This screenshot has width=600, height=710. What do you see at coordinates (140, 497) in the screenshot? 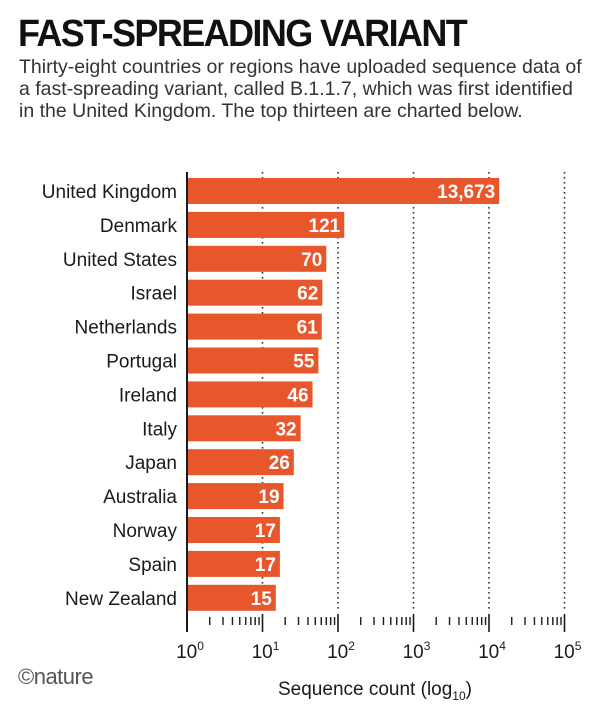
I see `category-label: Australia` at bounding box center [140, 497].